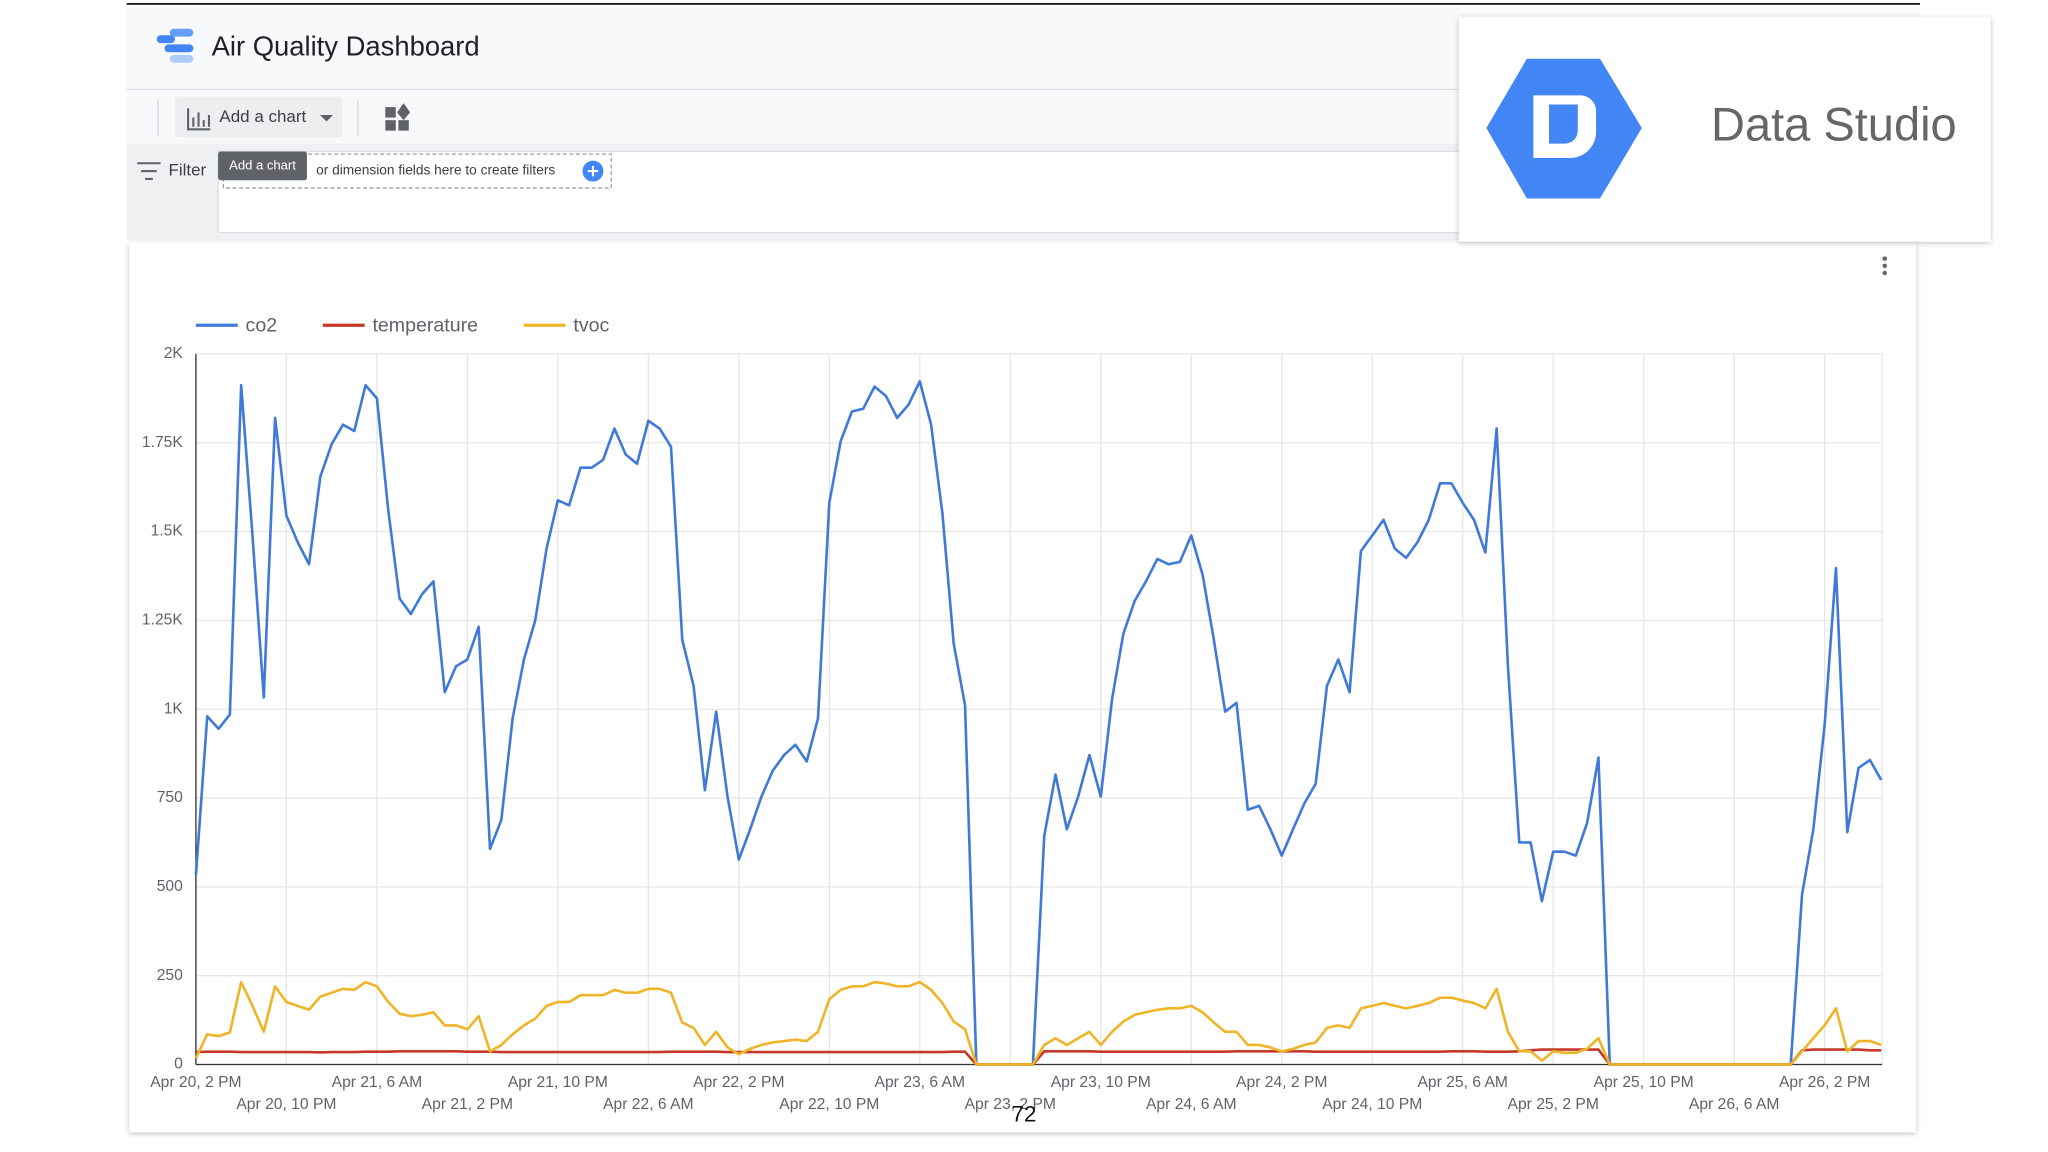 The image size is (2048, 1152). Describe the element at coordinates (327, 118) in the screenshot. I see `dropdown-arrow` at that location.